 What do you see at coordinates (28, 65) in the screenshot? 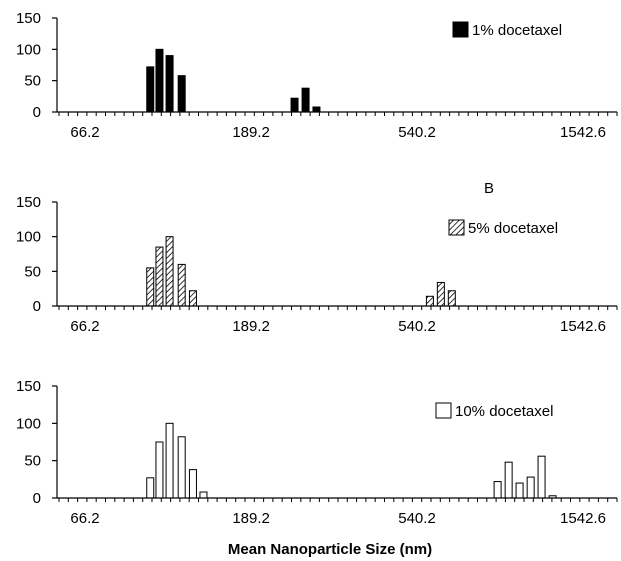
I see `panel-1-y-axis: 0 50 100 150` at bounding box center [28, 65].